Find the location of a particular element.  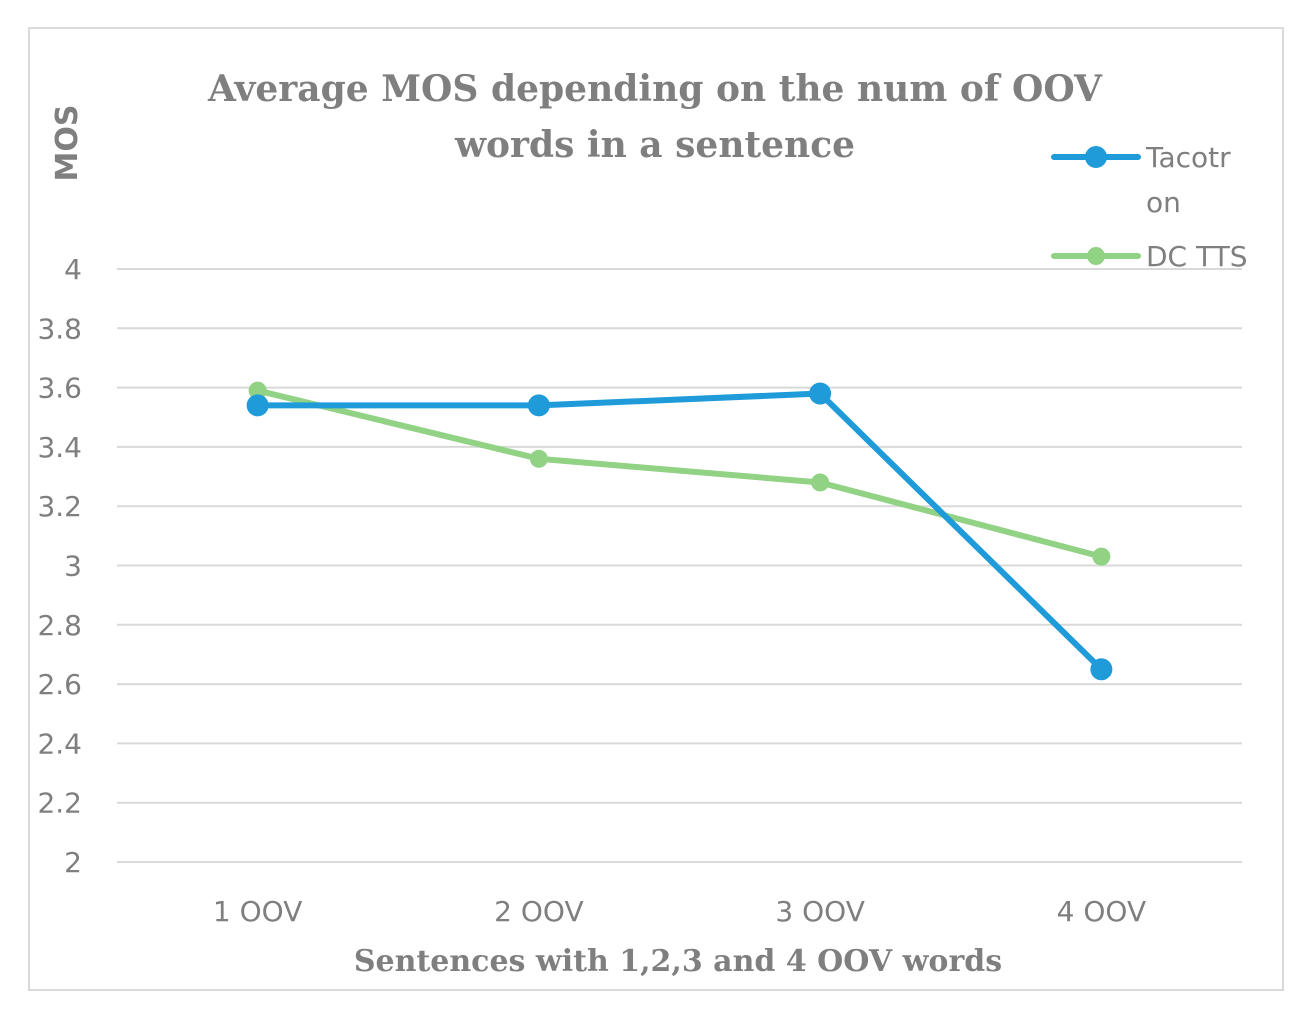

chart-title-line-2: words in a sentence is located at coordinates (654, 145).